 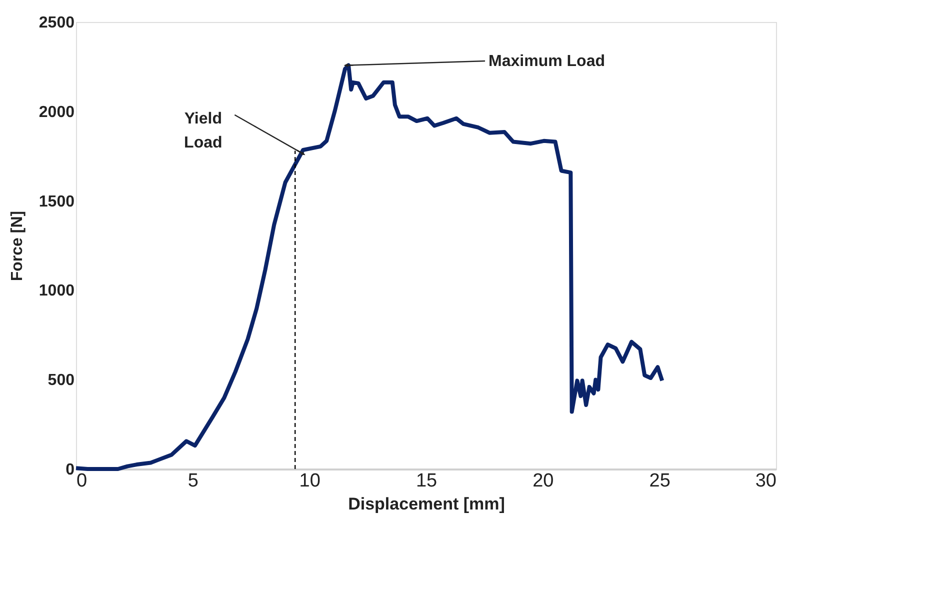 I want to click on x-tick-label: 5, so click(x=193, y=481).